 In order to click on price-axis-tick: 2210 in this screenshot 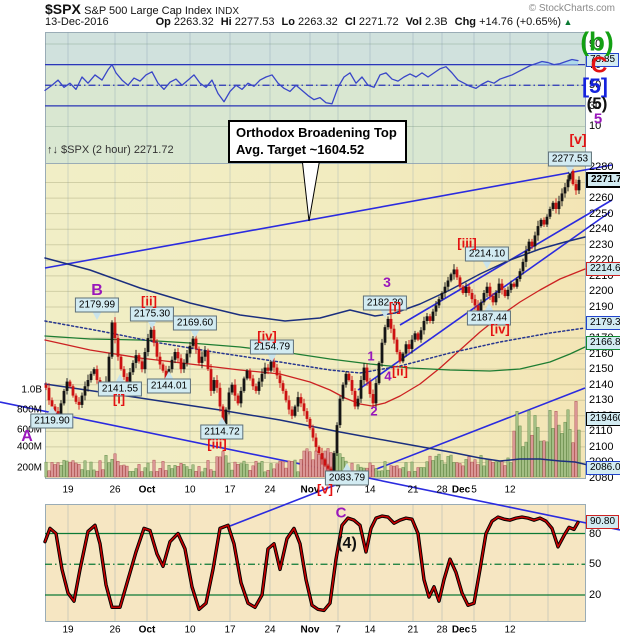, I will do `click(601, 275)`.